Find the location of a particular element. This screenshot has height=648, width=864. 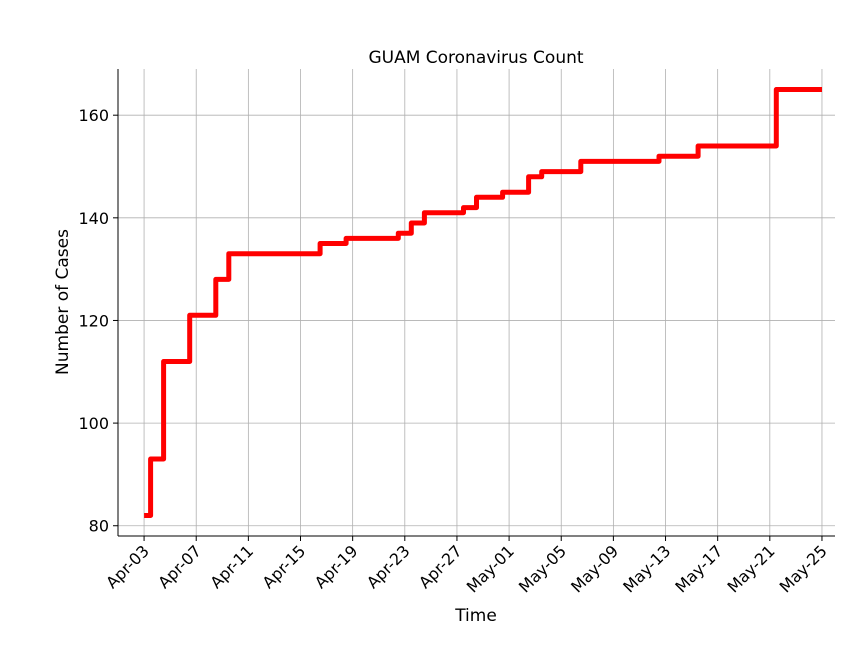

x-tick-label: Apr-03 is located at coordinates (127, 566).